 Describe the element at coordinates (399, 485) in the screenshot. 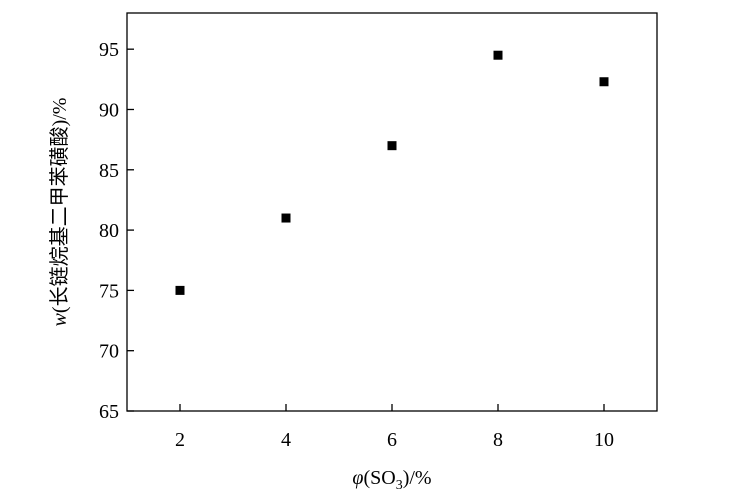

I see `x-axis-title-subscript: 3` at that location.